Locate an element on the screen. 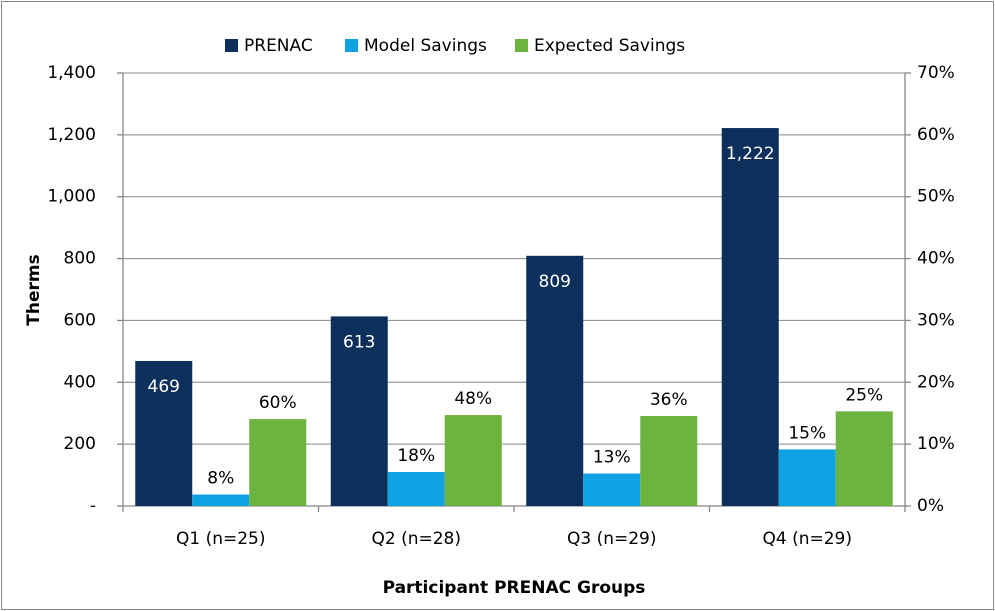 This screenshot has height=611, width=995. y-tick-label: 200 is located at coordinates (80, 444).